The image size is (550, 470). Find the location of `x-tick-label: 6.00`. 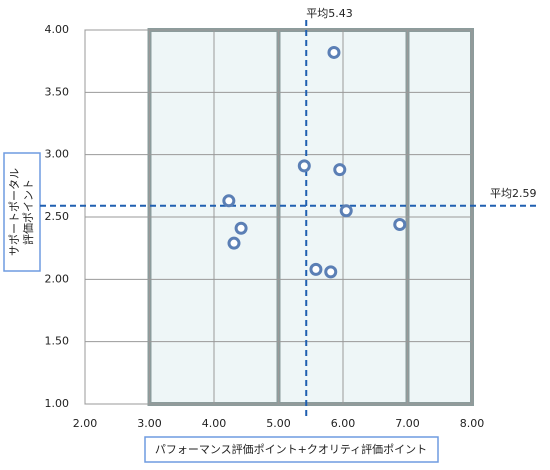

x-tick-label: 6.00 is located at coordinates (343, 423).